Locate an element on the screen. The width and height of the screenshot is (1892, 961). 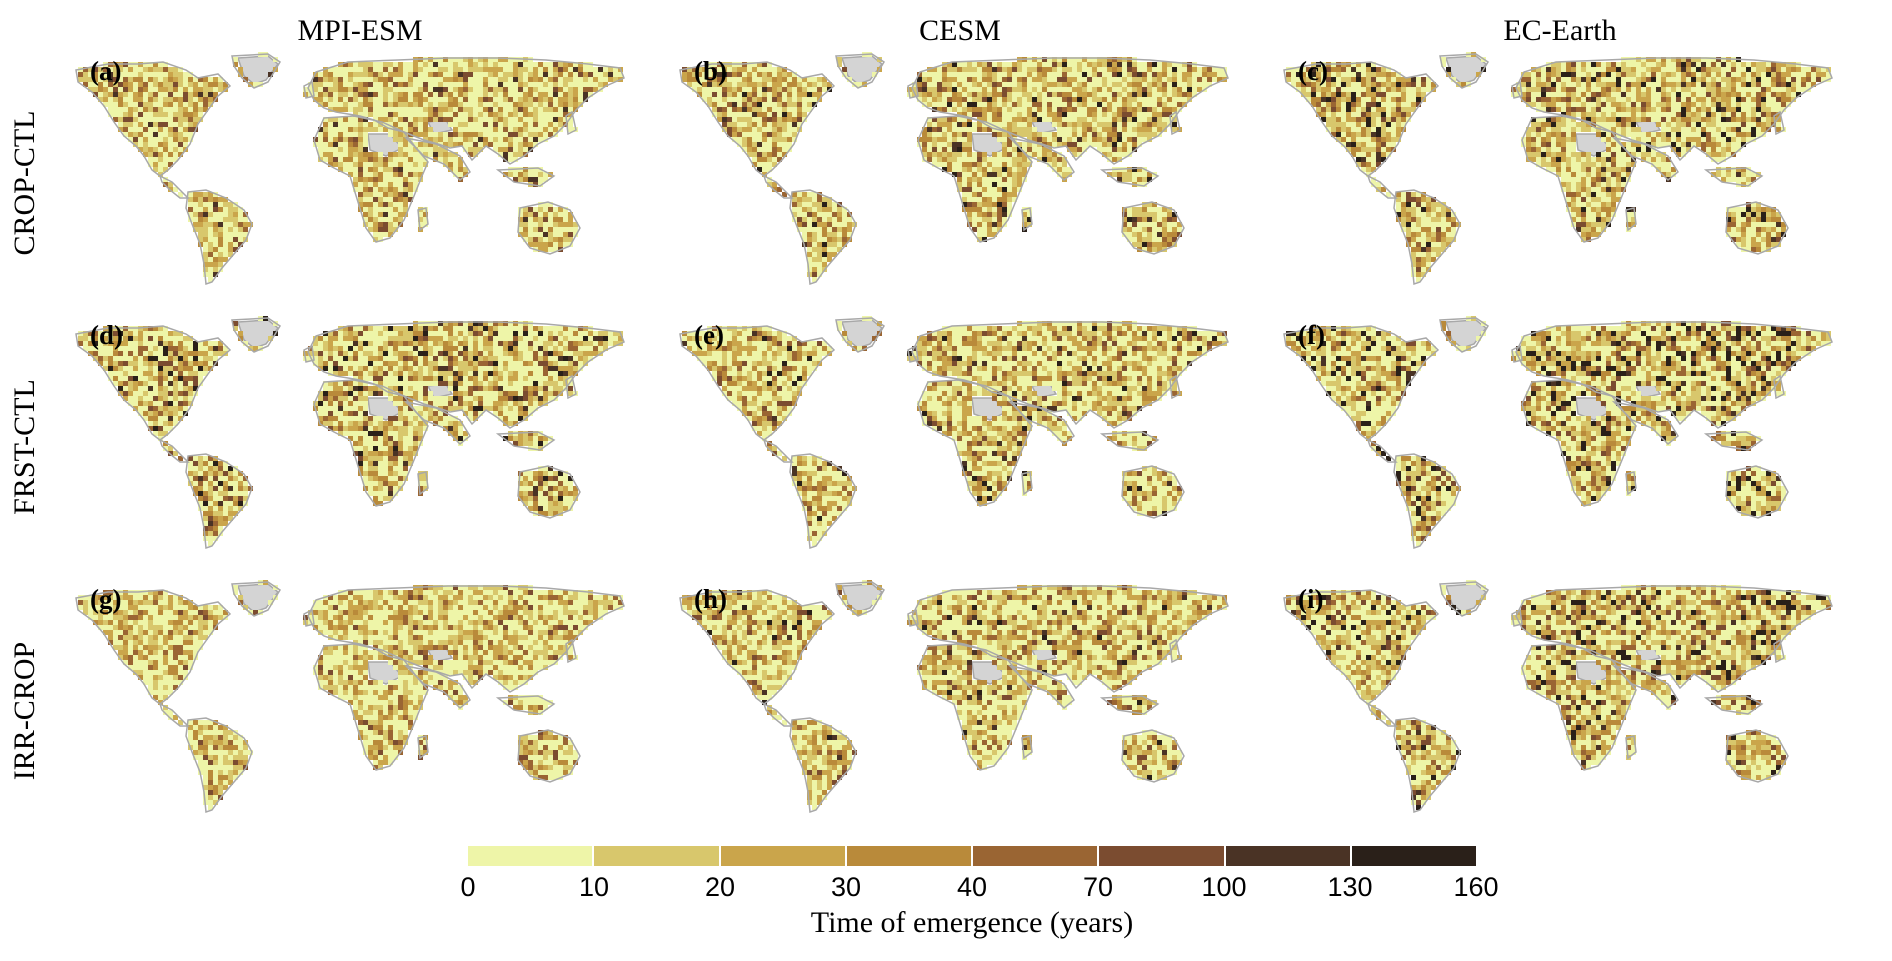
colorbar is located at coordinates (972, 856).